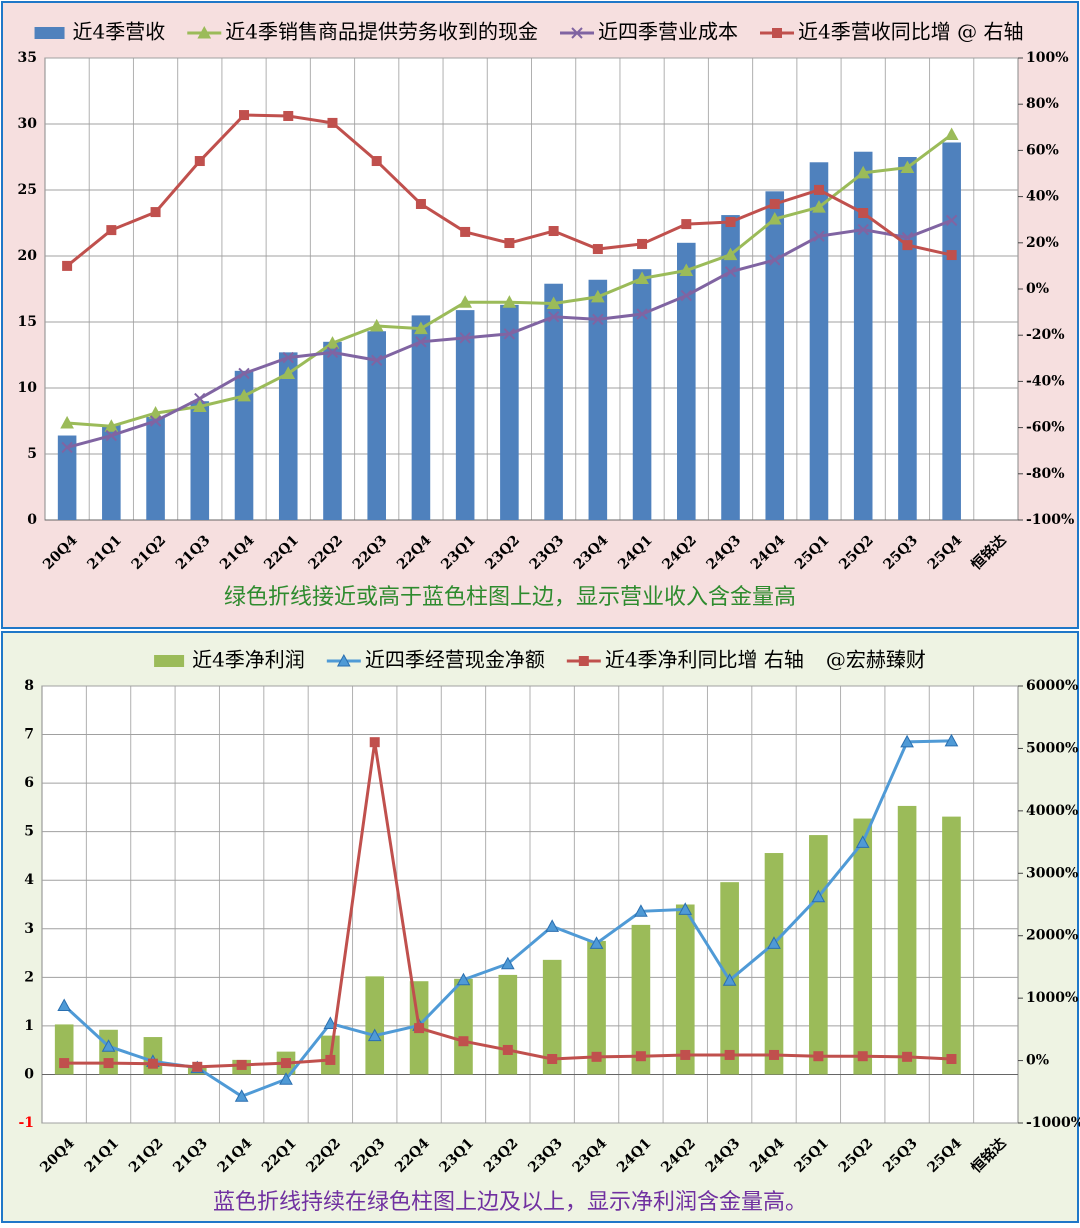  Describe the element at coordinates (1052, 811) in the screenshot. I see `y2-tick-label: 4000%` at that location.